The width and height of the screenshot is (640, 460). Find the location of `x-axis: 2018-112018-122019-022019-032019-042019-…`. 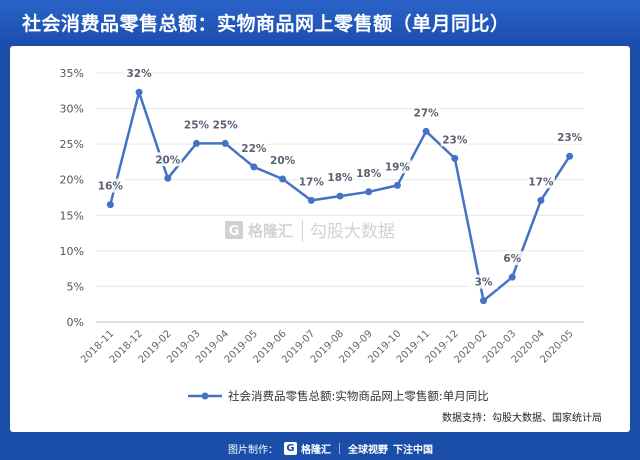

x-axis: 2018-112018-122019-022019-032019-042019-… is located at coordinates (327, 346).